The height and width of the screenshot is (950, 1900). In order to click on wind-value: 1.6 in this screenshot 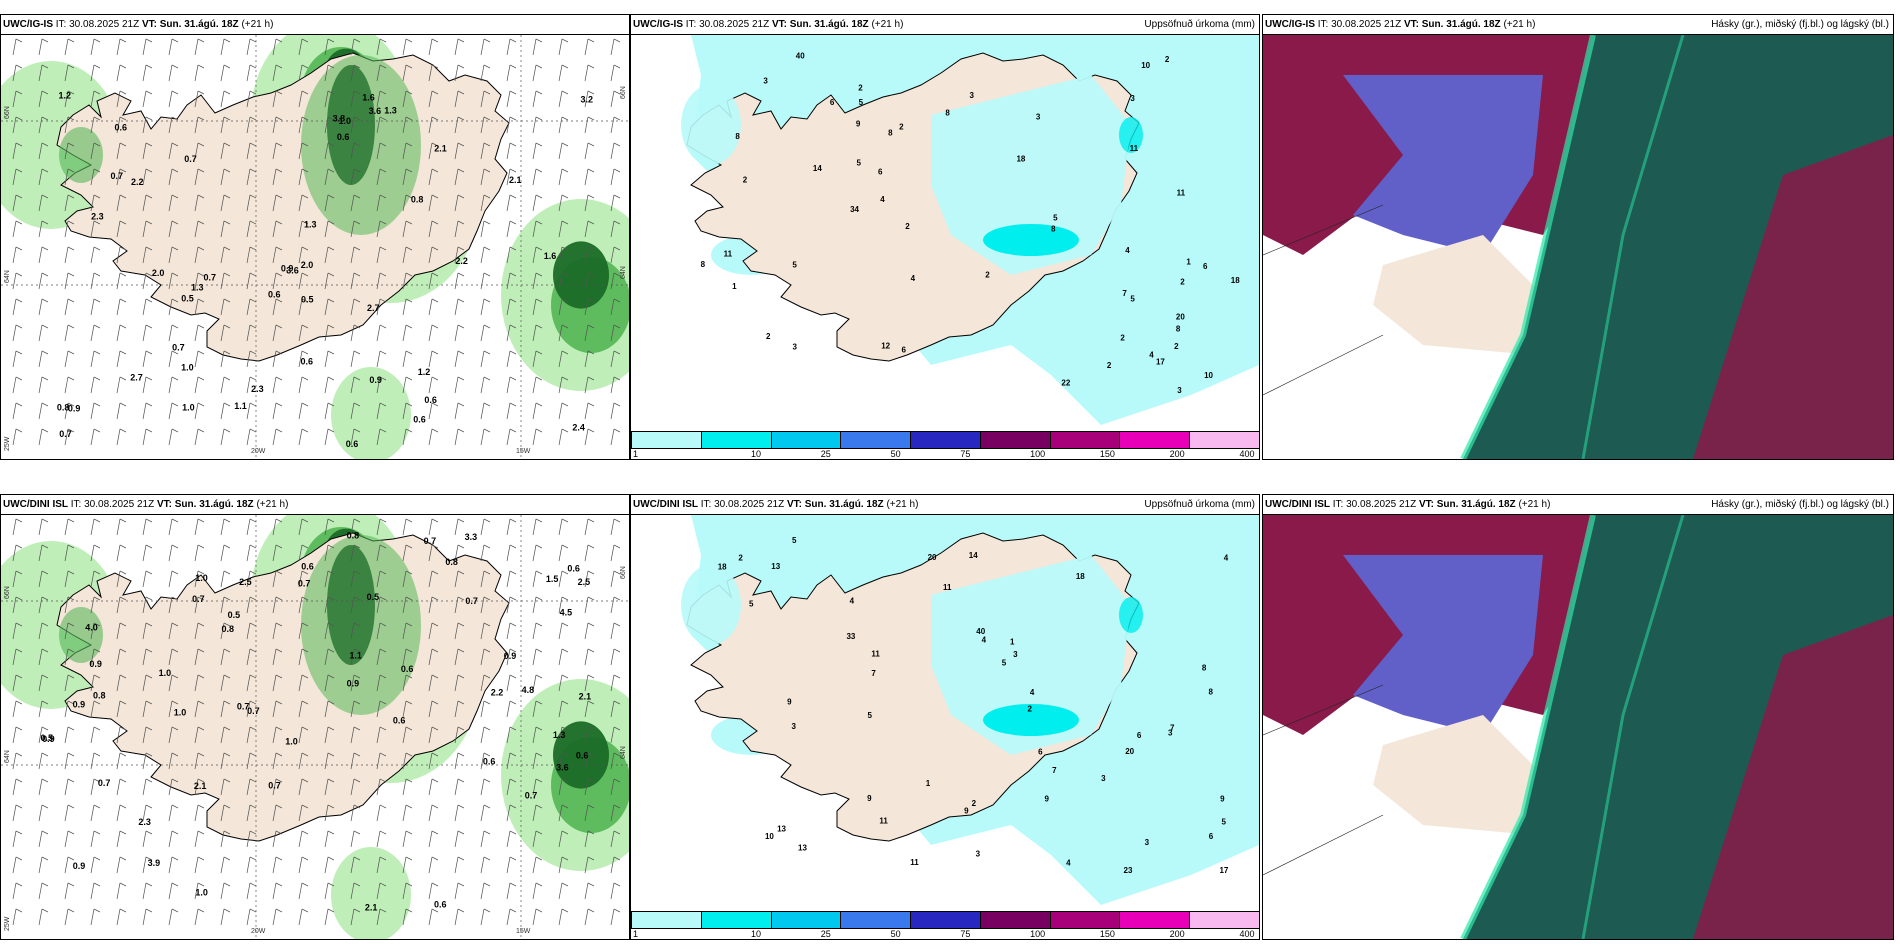, I will do `click(550, 256)`.